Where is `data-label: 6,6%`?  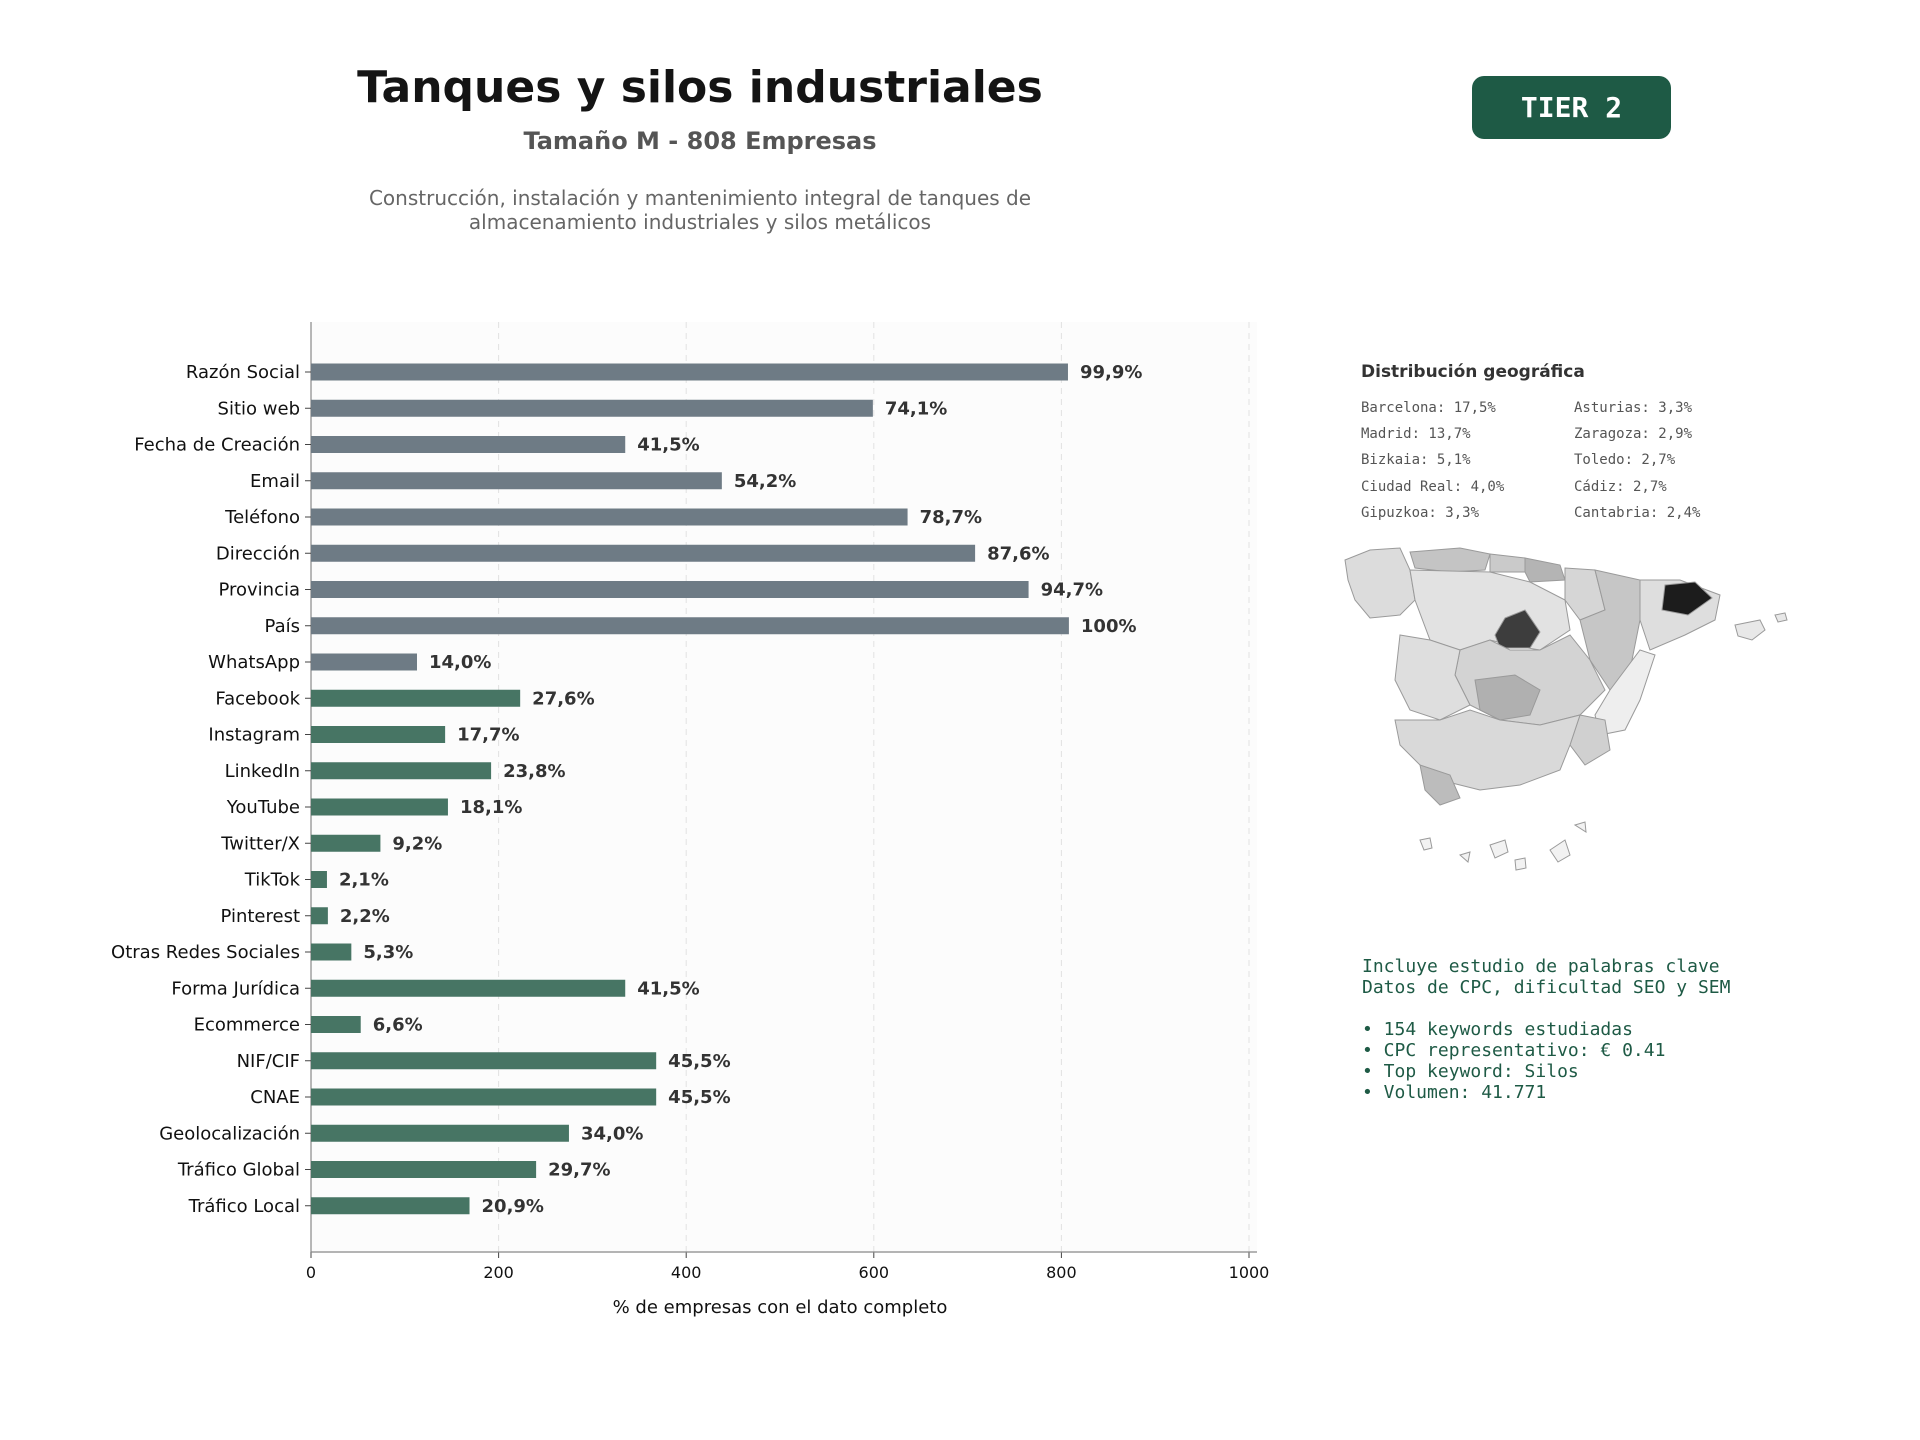
data-label: 6,6% is located at coordinates (398, 1025).